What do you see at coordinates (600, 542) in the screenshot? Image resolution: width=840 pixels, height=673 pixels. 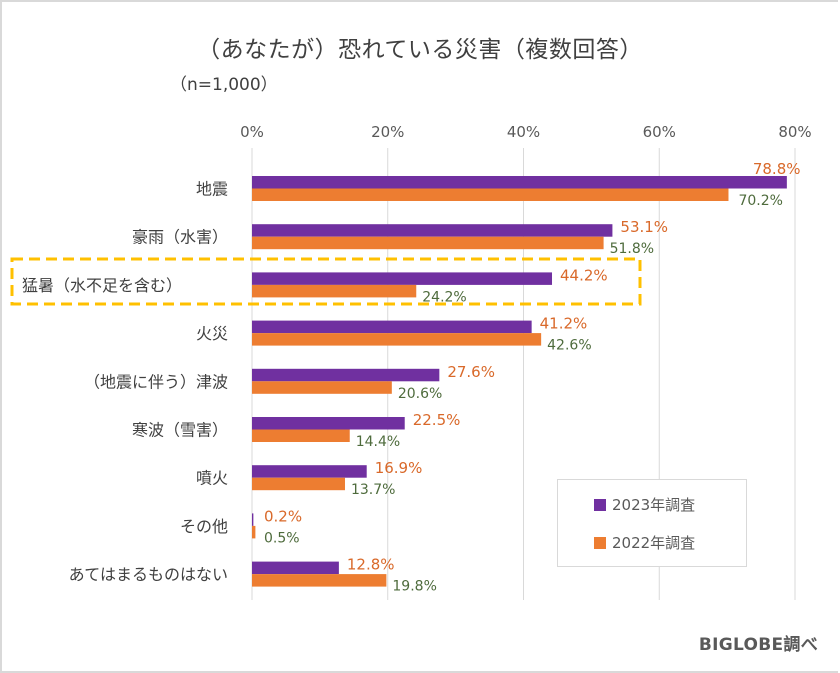 I see `legend-swatch-2022` at bounding box center [600, 542].